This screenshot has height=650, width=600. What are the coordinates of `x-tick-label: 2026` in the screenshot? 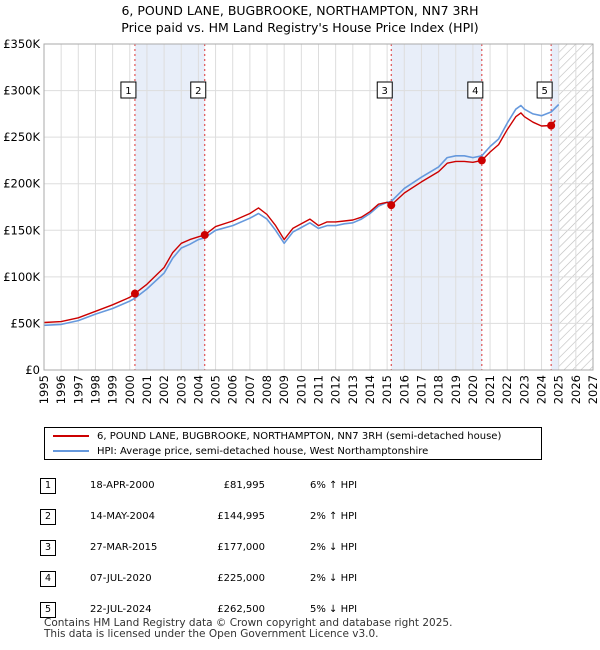 It's located at (576, 389).